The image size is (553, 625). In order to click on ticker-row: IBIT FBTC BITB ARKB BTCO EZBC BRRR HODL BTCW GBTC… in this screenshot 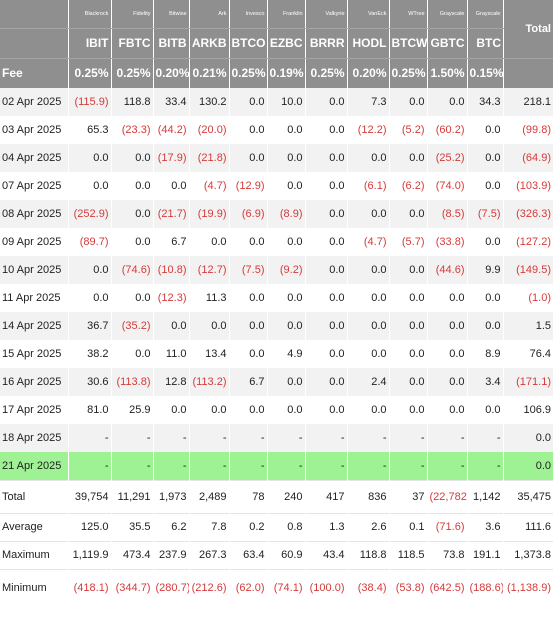, I will do `click(276, 43)`.